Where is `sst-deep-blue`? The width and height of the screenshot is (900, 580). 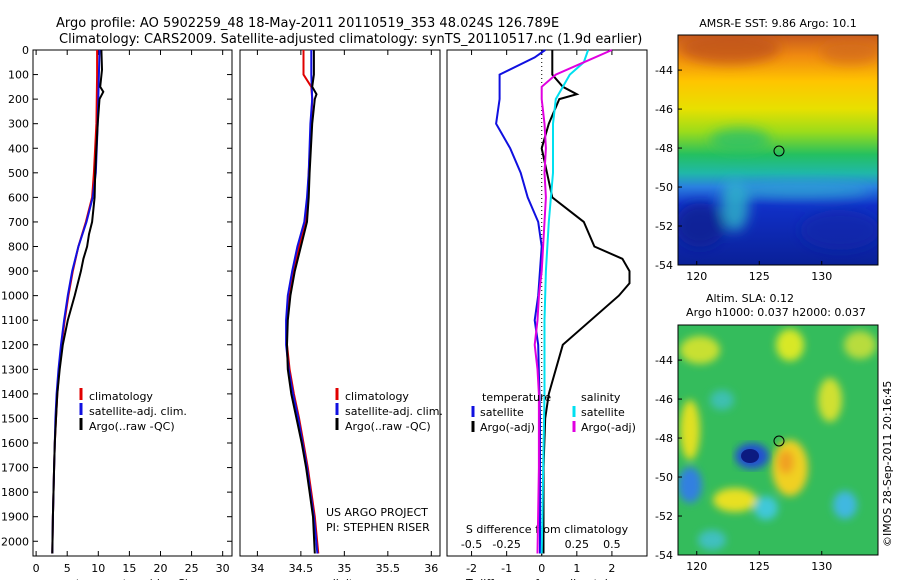
sst-deep-blue is located at coordinates (701, 225).